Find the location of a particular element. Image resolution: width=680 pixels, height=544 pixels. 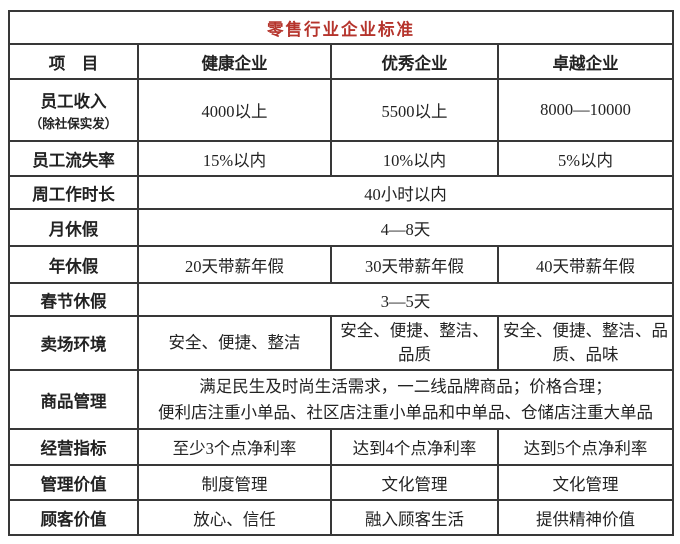

cell-value: 30天带薪年假 is located at coordinates (414, 264).